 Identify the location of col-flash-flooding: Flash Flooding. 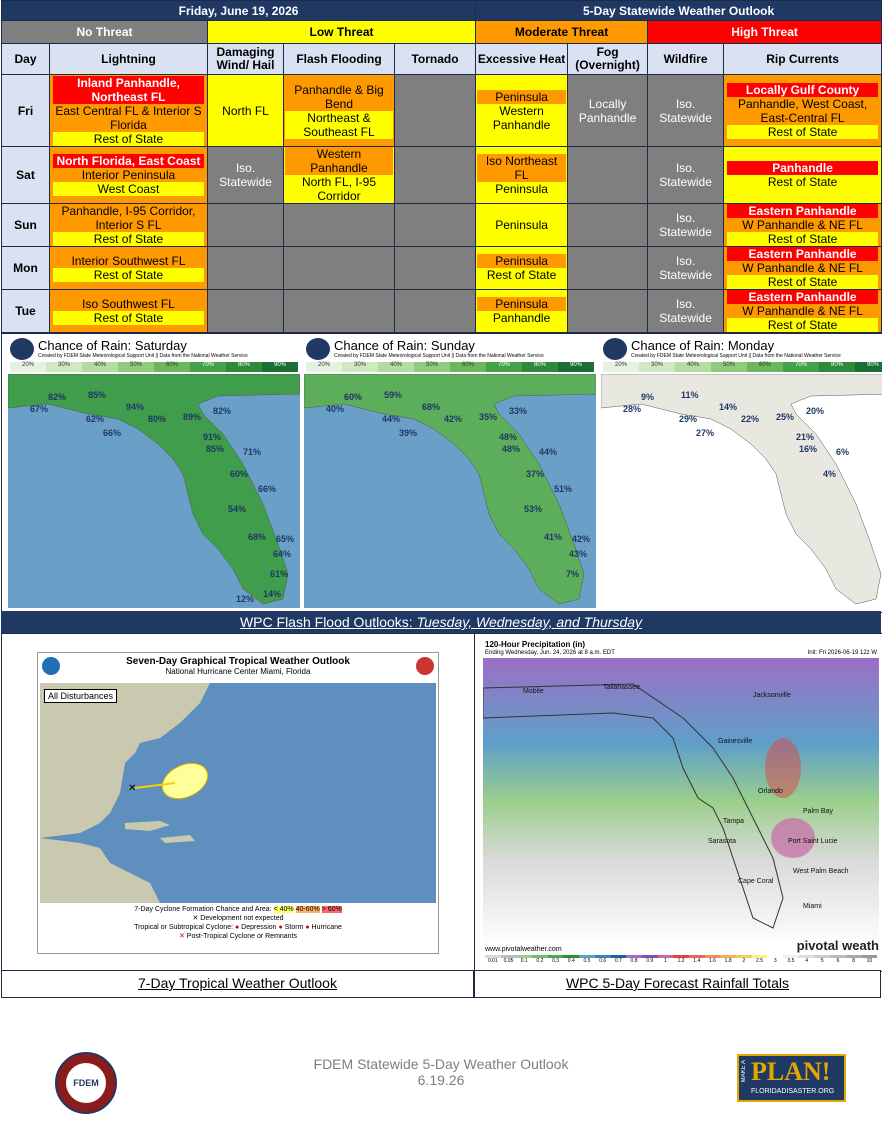
(339, 59).